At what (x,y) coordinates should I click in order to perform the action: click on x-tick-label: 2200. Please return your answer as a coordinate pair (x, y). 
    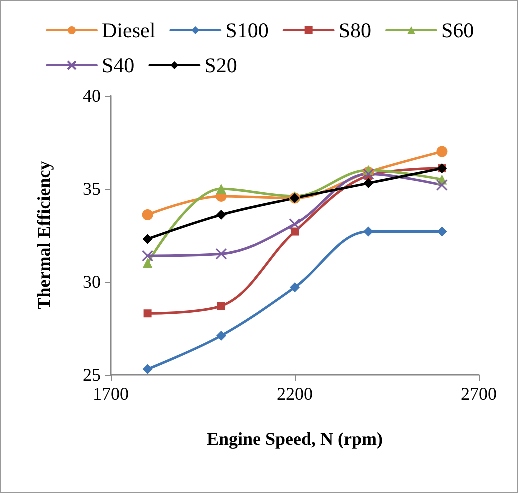
    Looking at the image, I should click on (295, 394).